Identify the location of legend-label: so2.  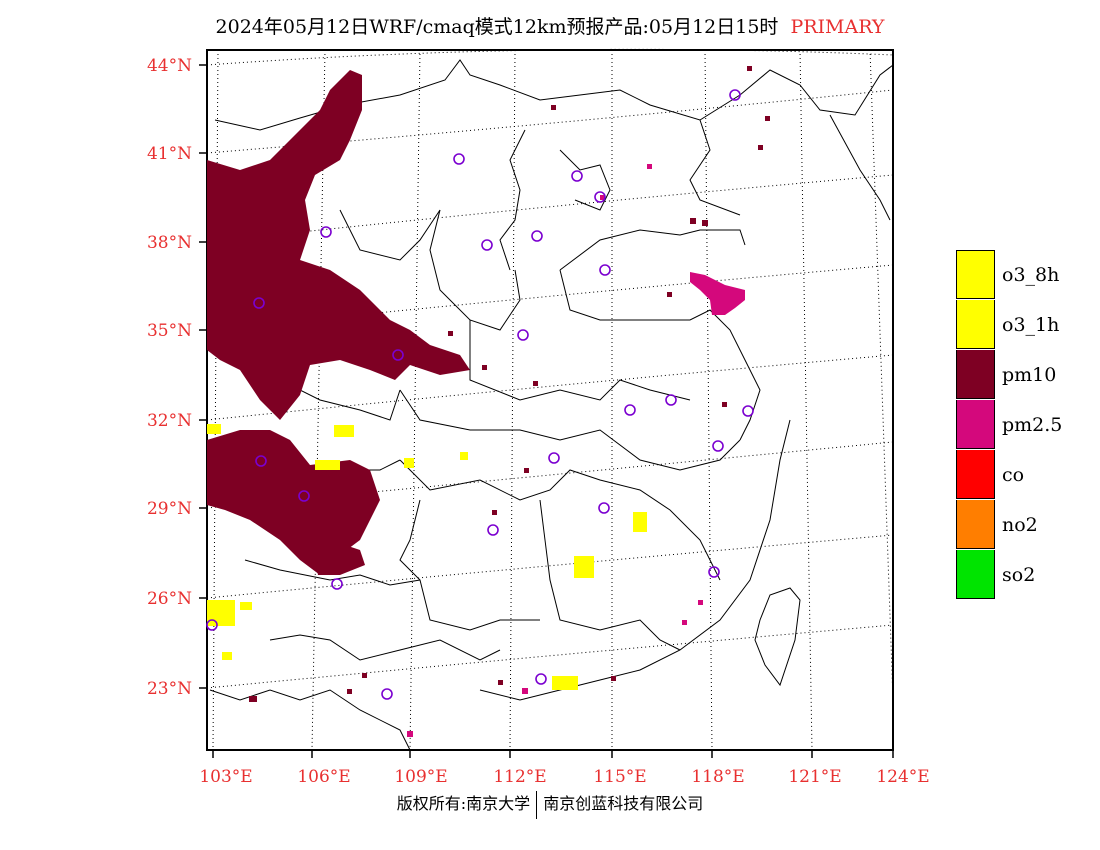
(1019, 575).